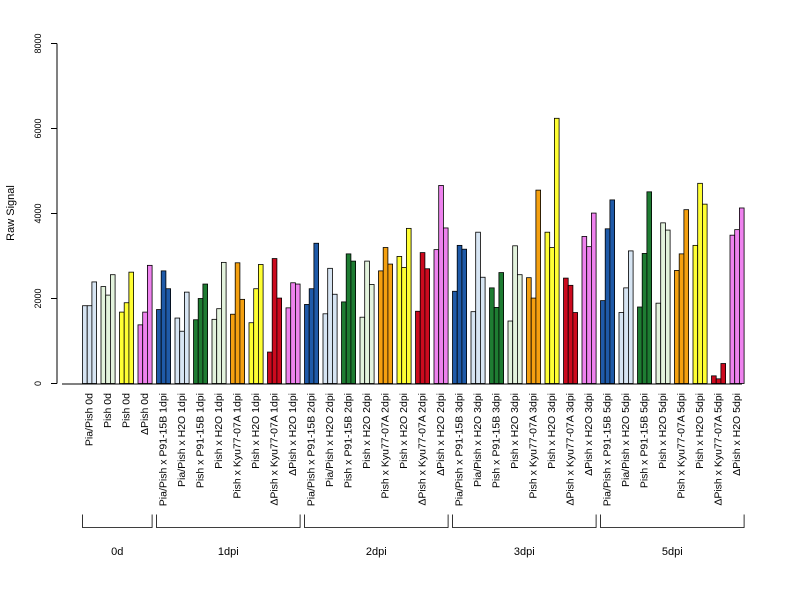  What do you see at coordinates (719, 449) in the screenshot?
I see `x-tick-label: ΔPish x Kyu77-07A 5dpi` at bounding box center [719, 449].